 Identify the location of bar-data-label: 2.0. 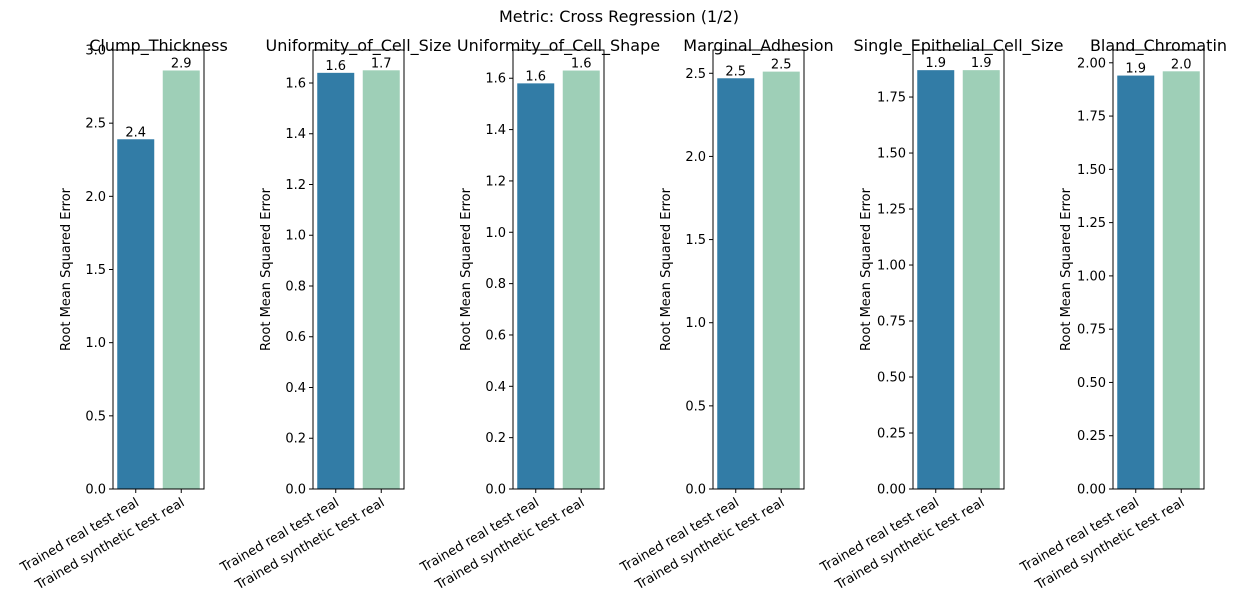
(1181, 64).